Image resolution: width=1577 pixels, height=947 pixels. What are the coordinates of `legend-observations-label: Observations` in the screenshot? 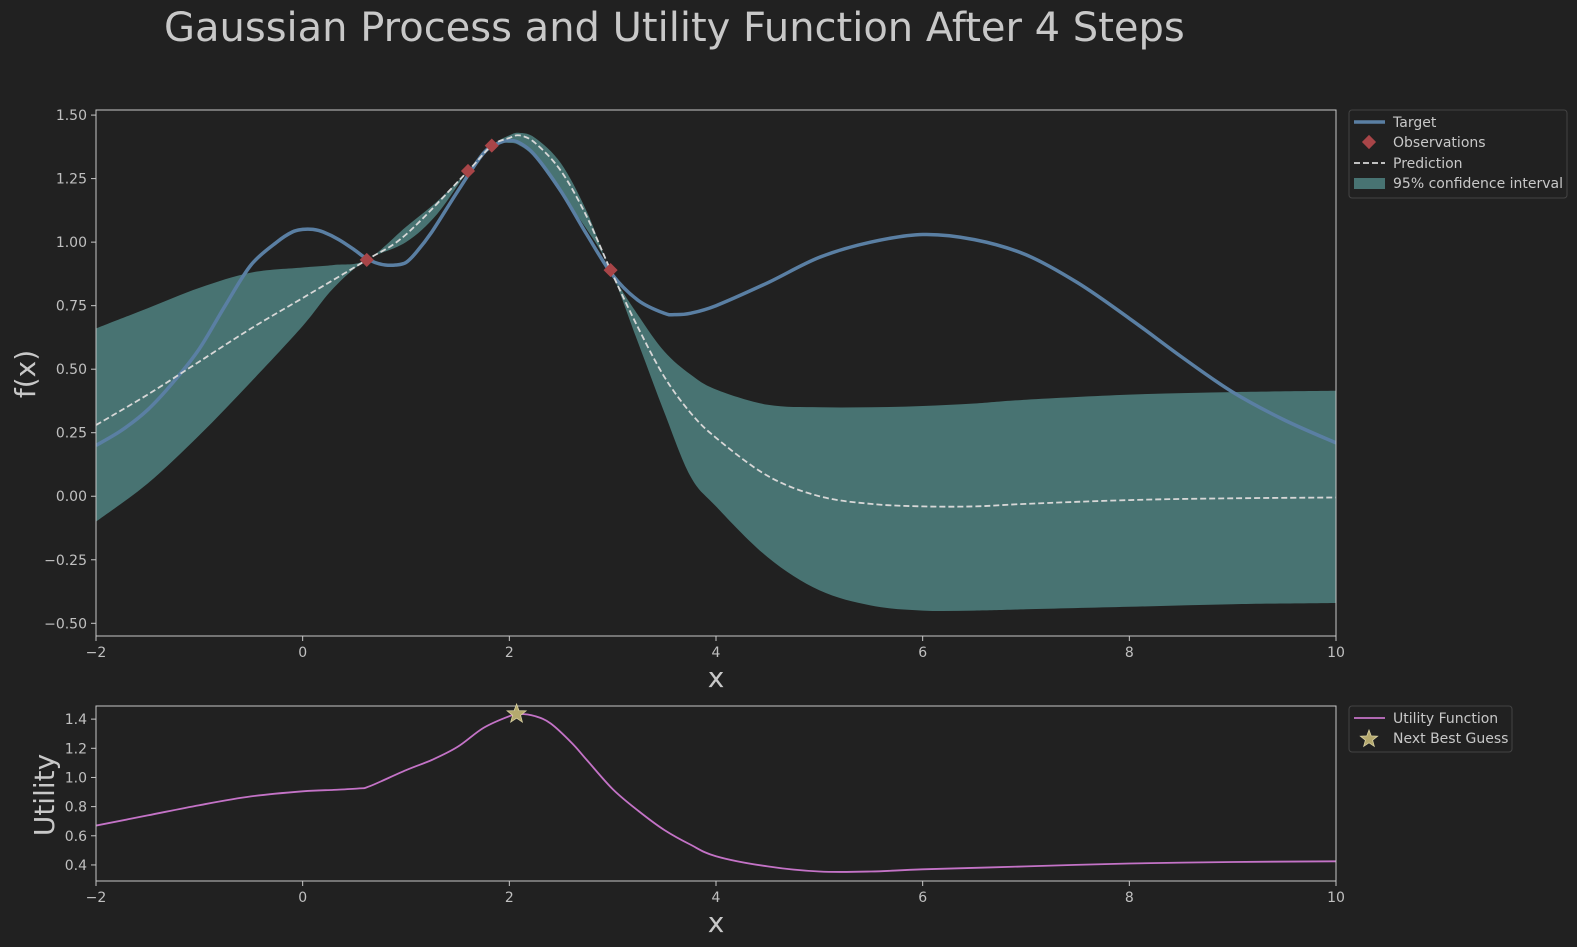 It's located at (1439, 143).